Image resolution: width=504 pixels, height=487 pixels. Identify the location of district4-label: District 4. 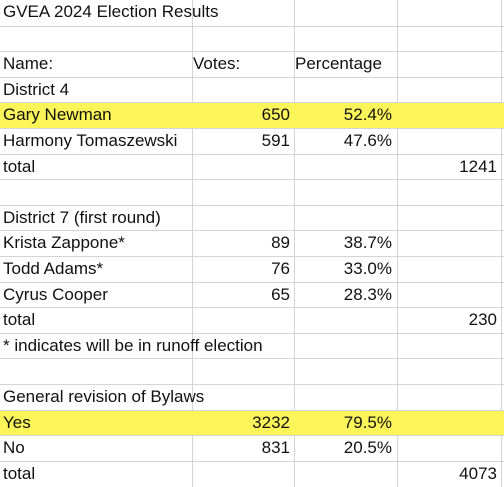
(36, 89).